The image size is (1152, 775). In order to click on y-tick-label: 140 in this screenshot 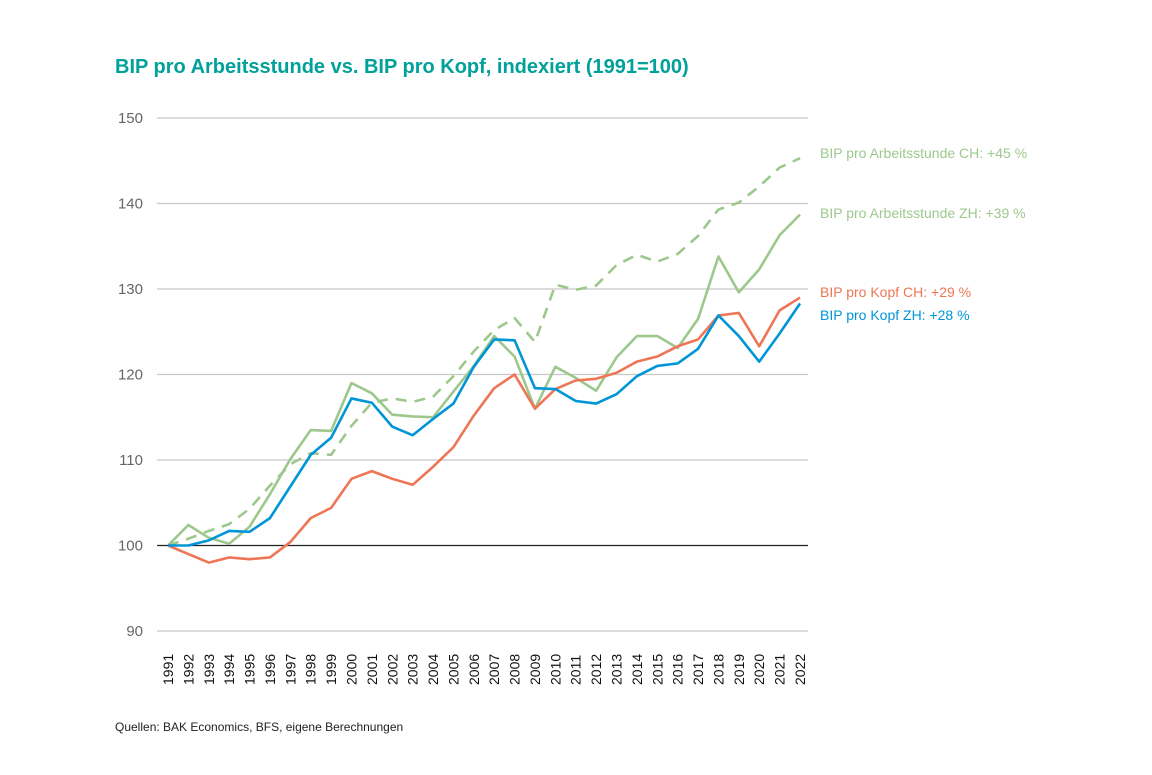, I will do `click(130, 204)`.